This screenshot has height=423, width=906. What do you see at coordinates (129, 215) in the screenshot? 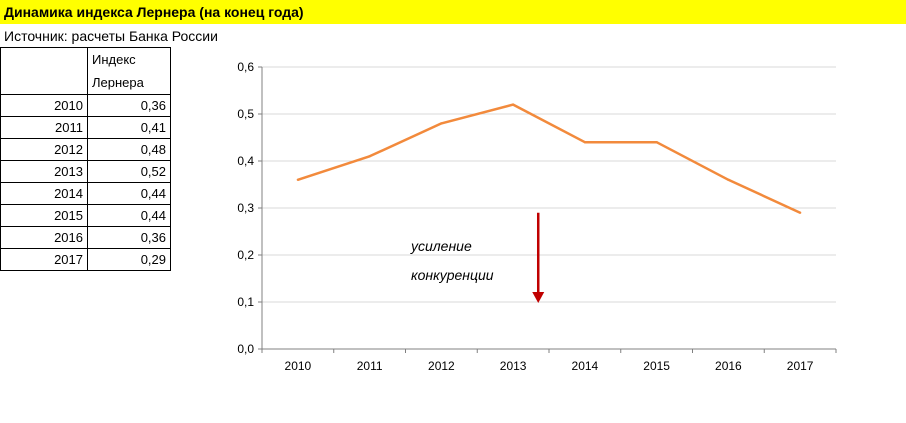
I see `table-cell-value: 0,44` at bounding box center [129, 215].